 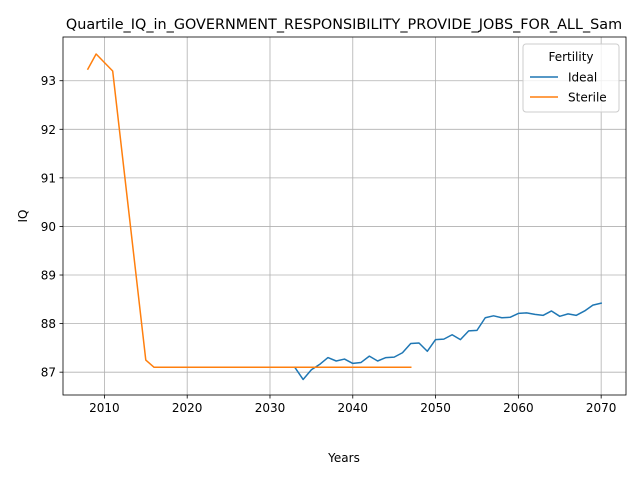 What do you see at coordinates (601, 408) in the screenshot?
I see `x-tick-label: 2070` at bounding box center [601, 408].